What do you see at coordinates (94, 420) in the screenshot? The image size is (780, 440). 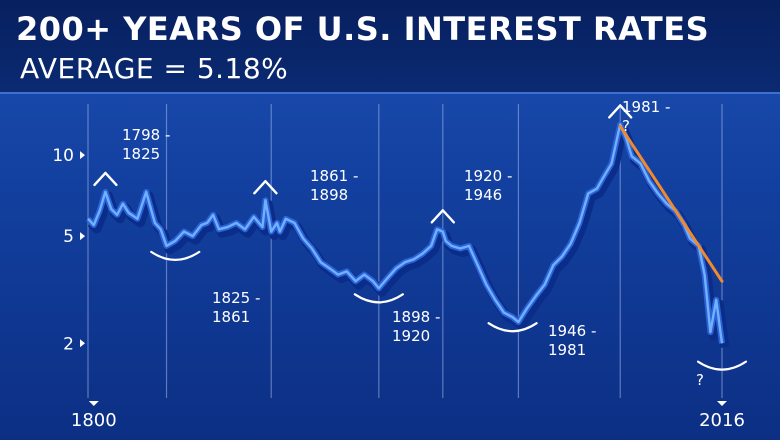 I see `x-tick-label: 1800` at bounding box center [94, 420].